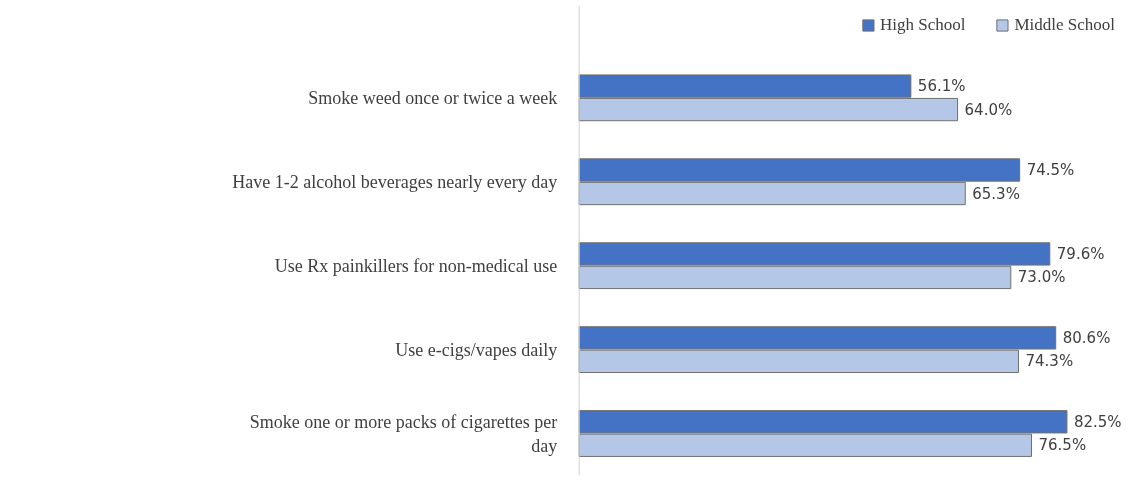 The width and height of the screenshot is (1142, 494). Describe the element at coordinates (1080, 253) in the screenshot. I see `data-label: 79.6%` at that location.